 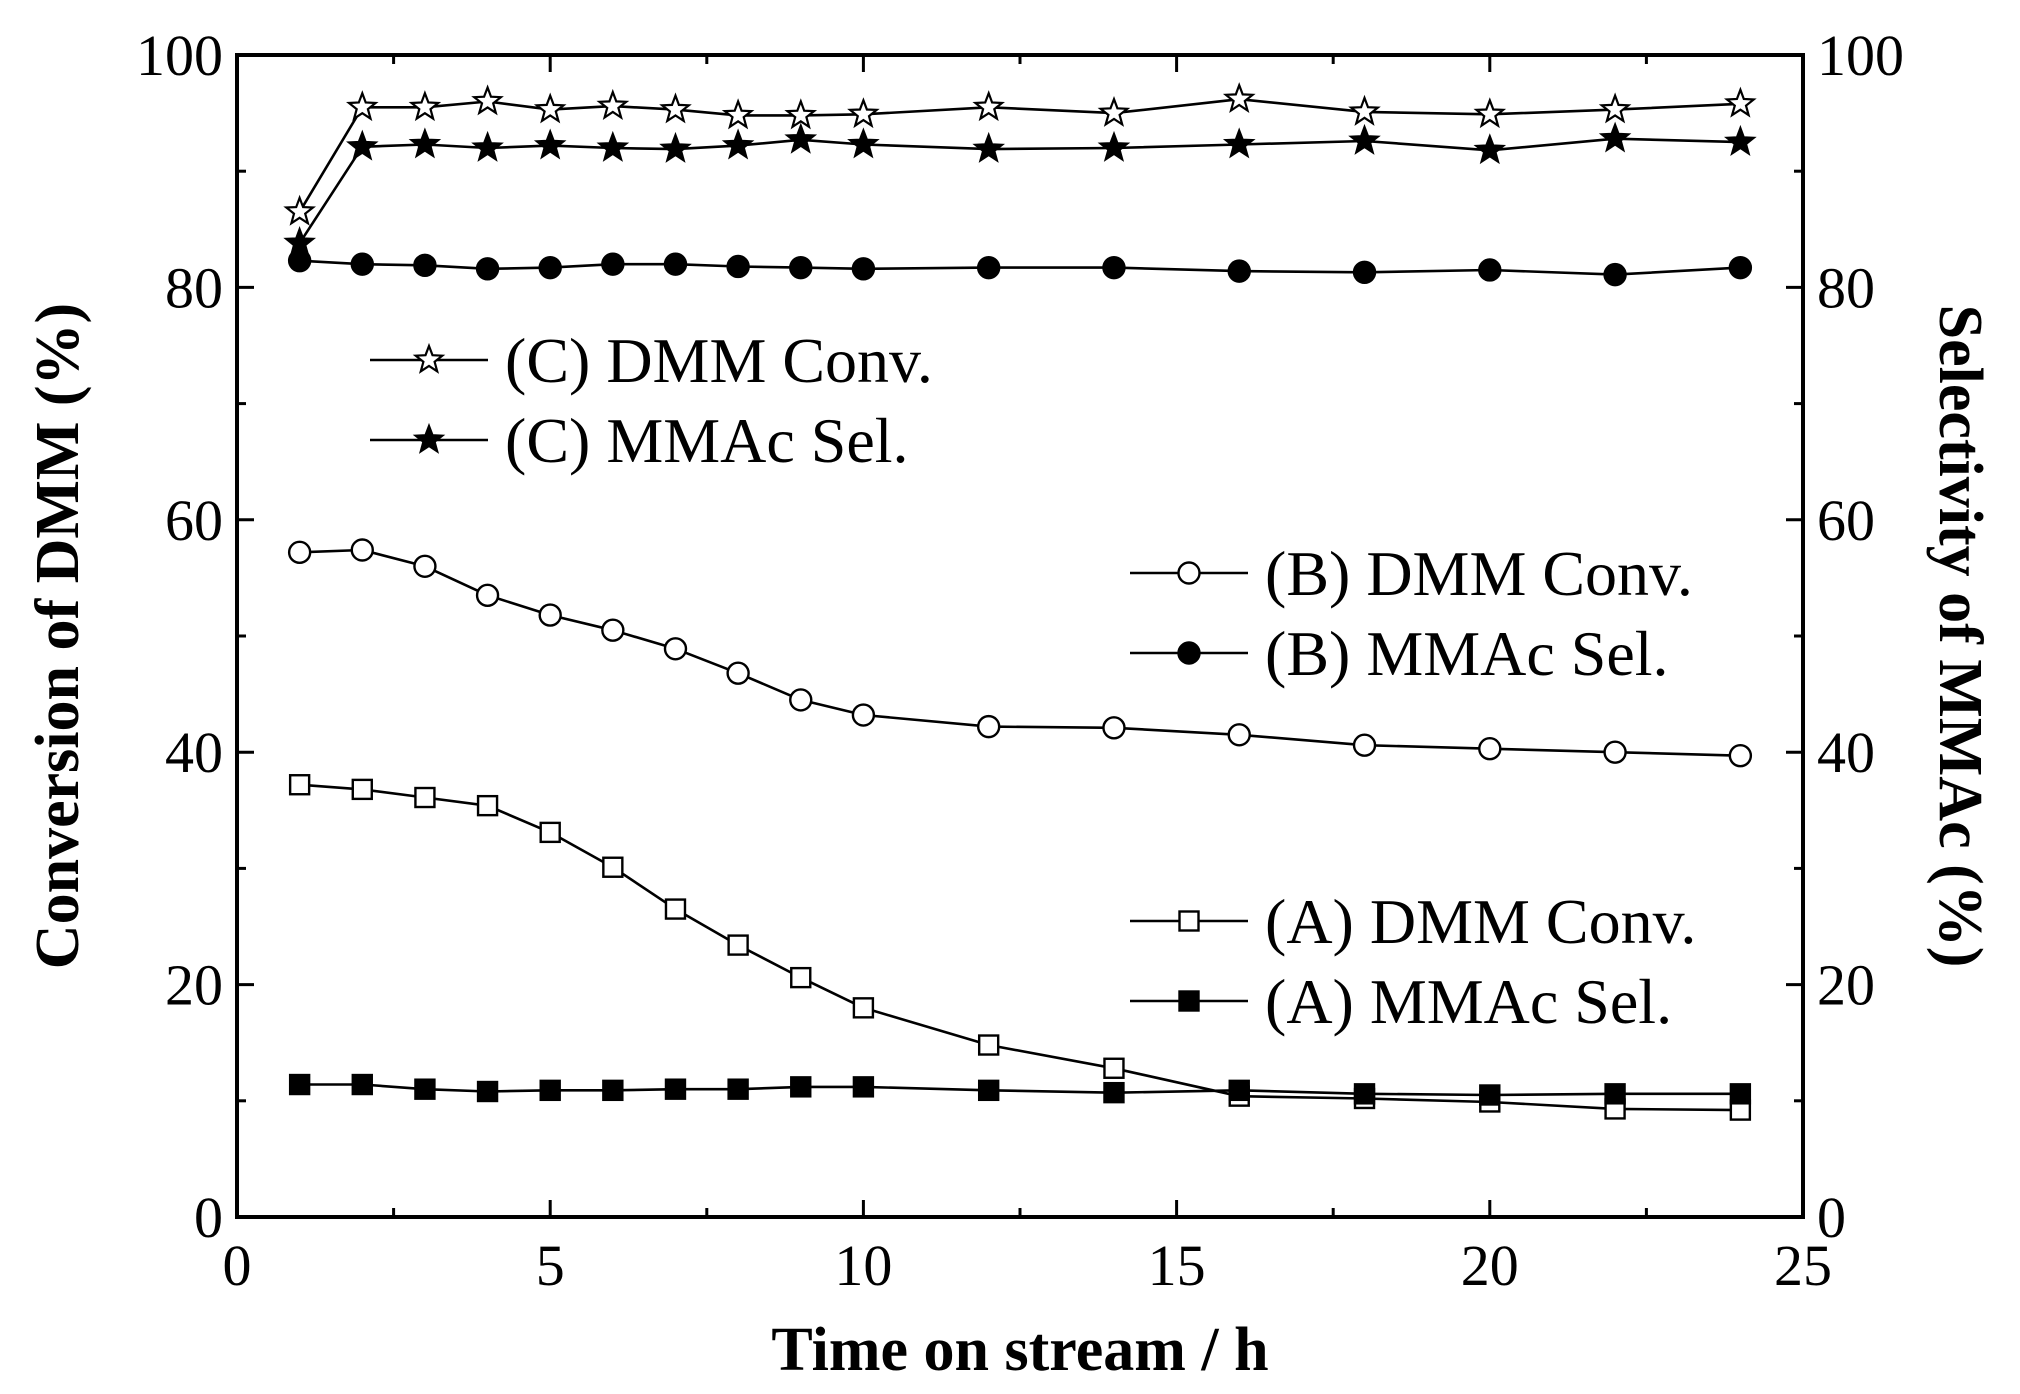 I want to click on x-tick-label: 25, so click(x=1803, y=1265).